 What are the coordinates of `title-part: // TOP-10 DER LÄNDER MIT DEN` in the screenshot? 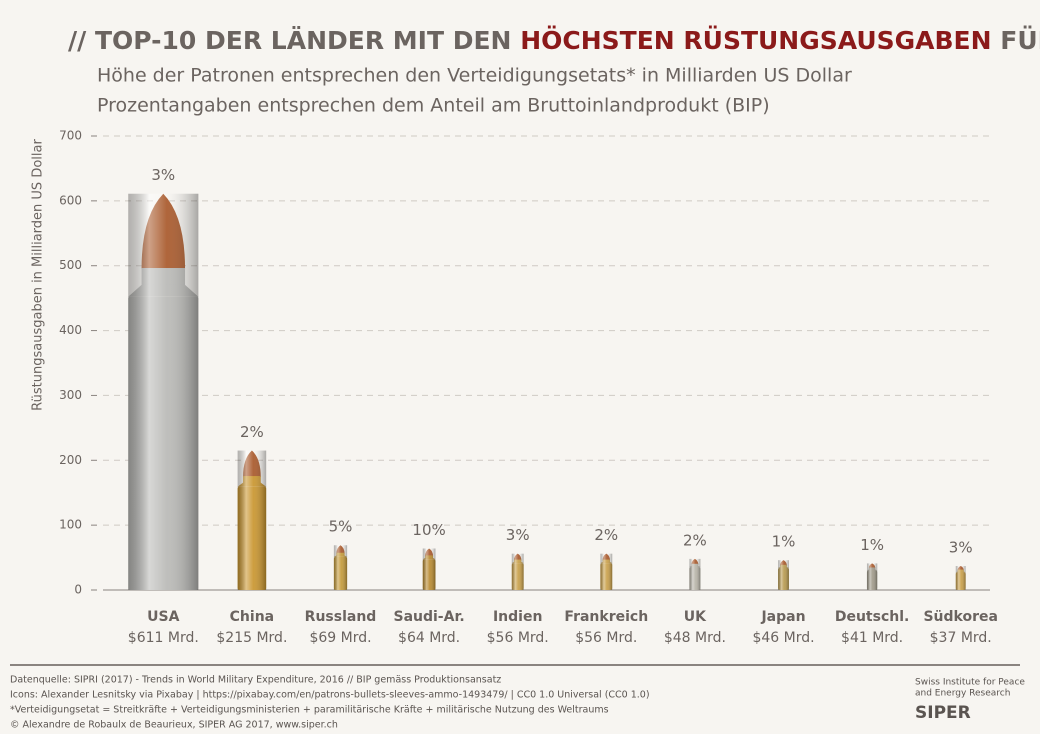 It's located at (294, 40).